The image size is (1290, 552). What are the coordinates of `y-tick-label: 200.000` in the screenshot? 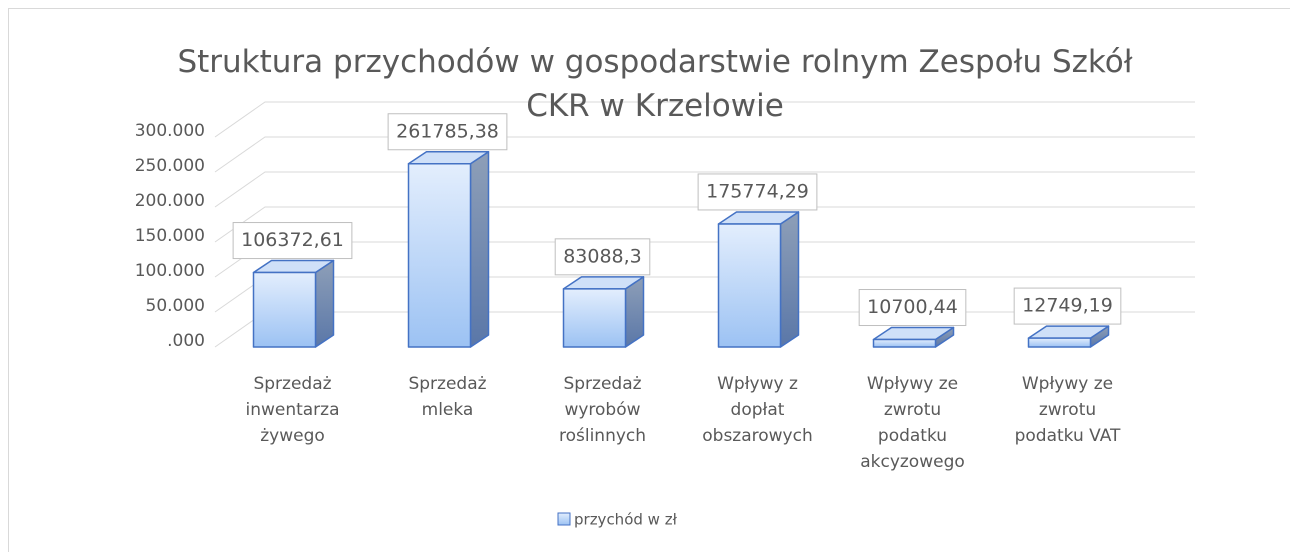 It's located at (170, 201).